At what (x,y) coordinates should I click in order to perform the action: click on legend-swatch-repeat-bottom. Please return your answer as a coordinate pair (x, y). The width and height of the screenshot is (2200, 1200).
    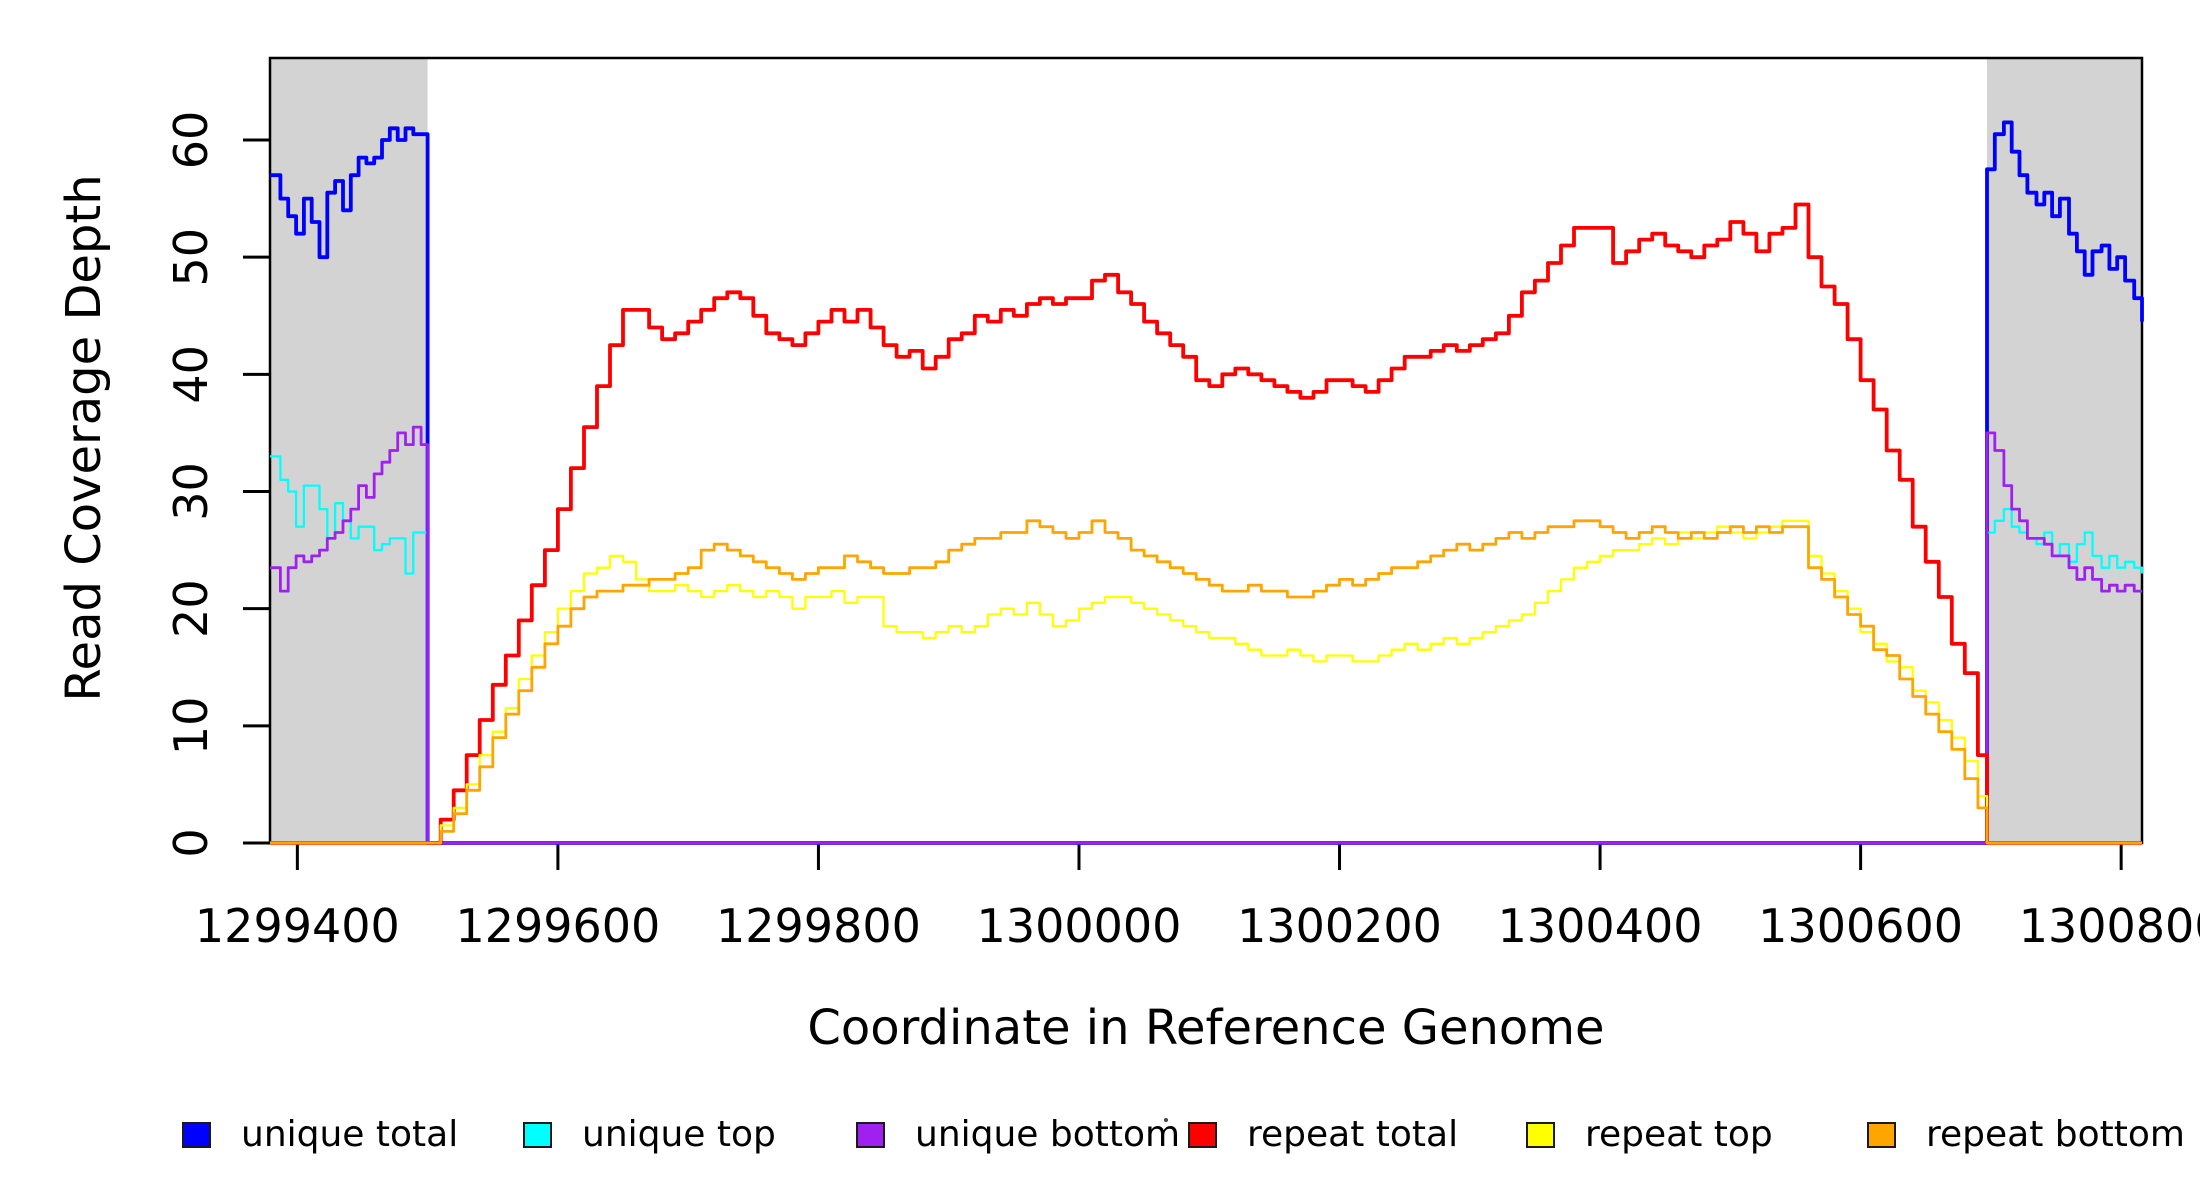
    Looking at the image, I should click on (1881, 1135).